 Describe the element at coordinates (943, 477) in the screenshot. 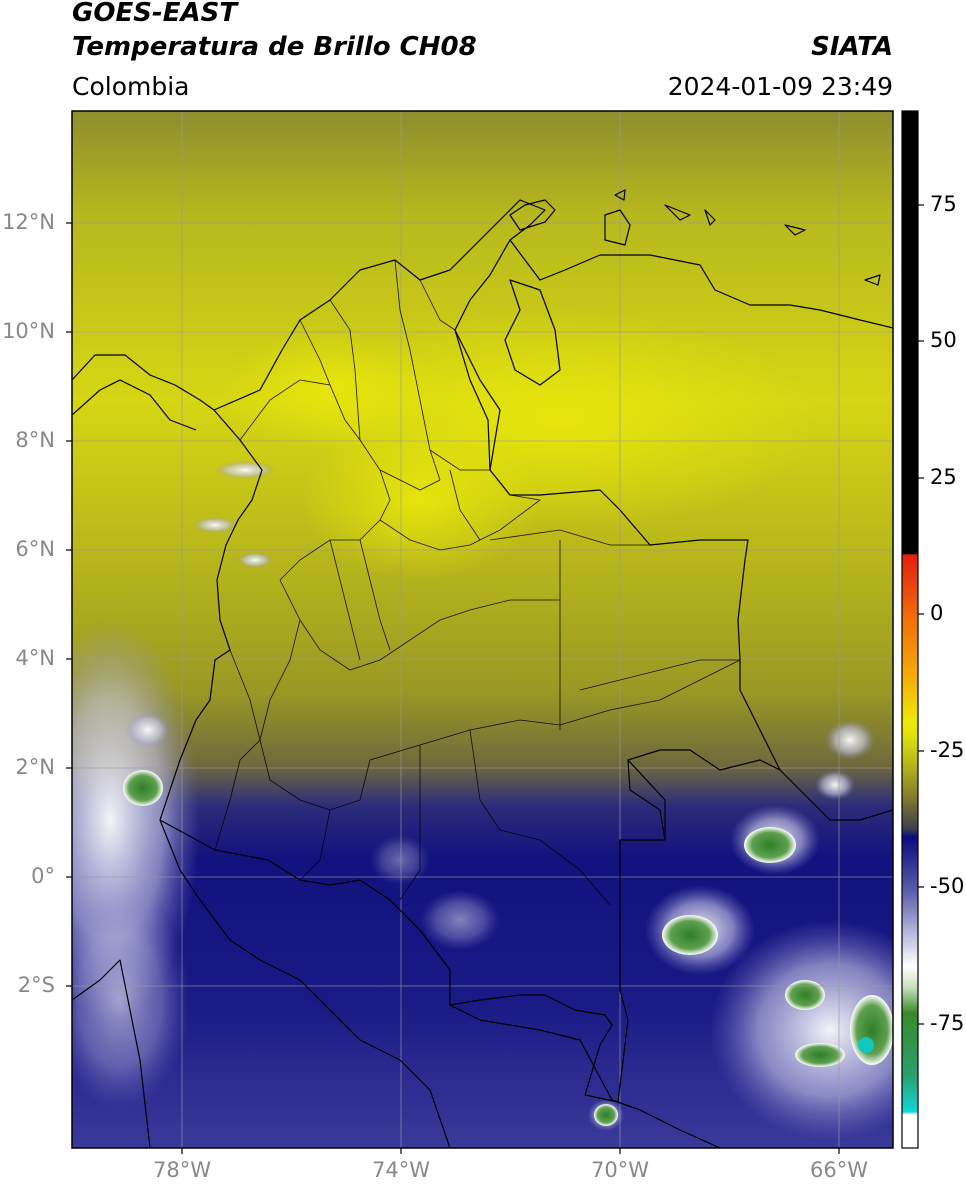

I see `colorbar-tick-25: 25` at that location.